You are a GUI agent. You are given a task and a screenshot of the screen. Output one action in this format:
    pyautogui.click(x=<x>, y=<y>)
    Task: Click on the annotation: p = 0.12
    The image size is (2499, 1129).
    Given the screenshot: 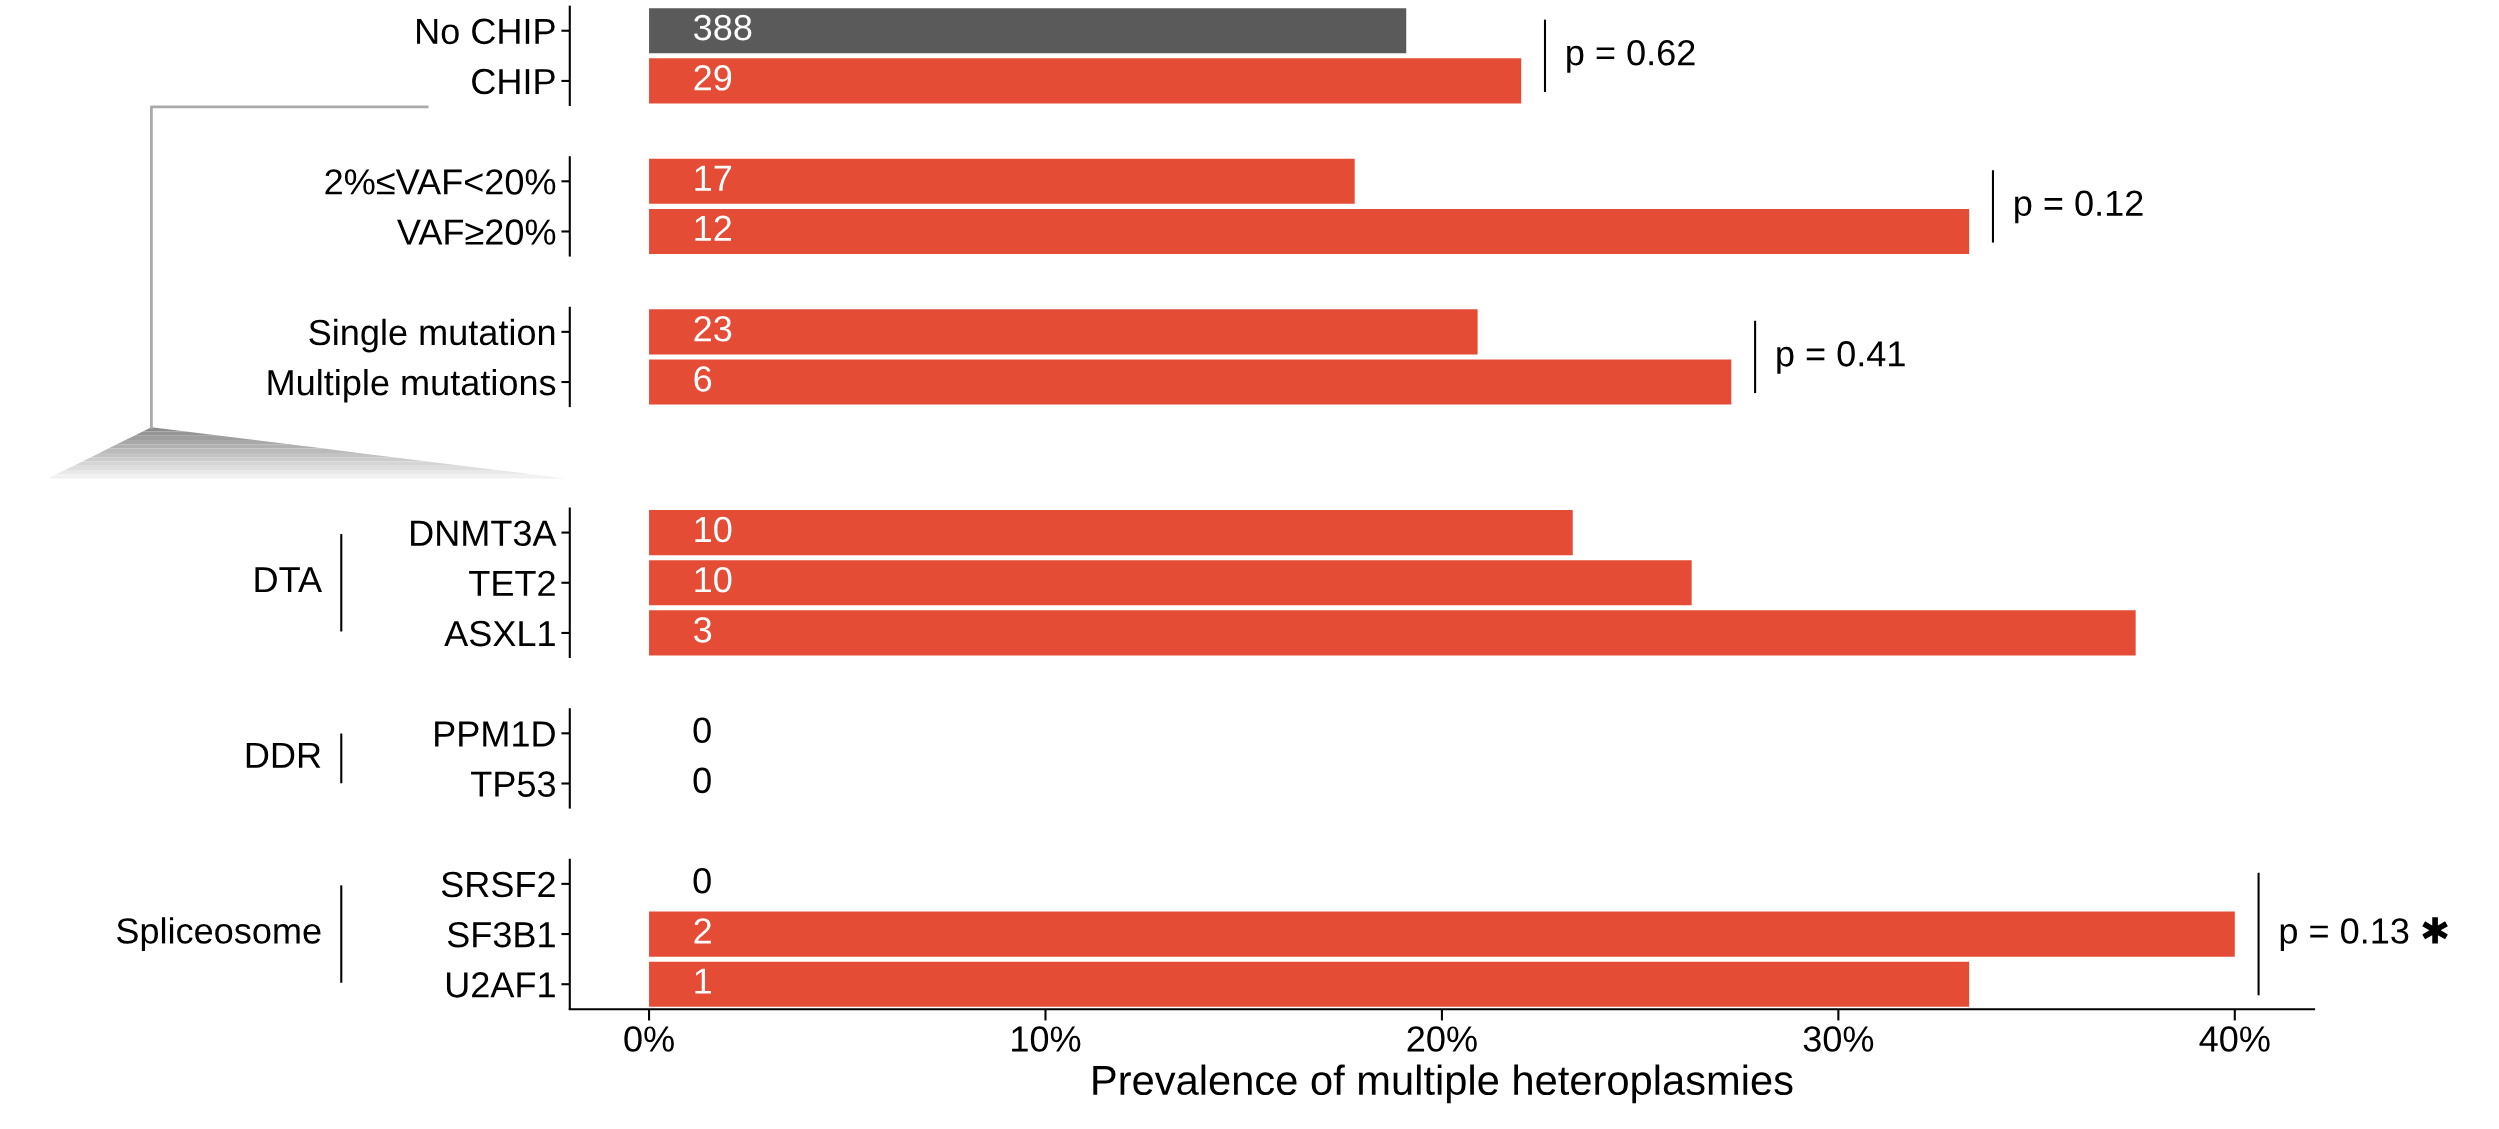 What is the action you would take?
    pyautogui.click(x=2079, y=207)
    